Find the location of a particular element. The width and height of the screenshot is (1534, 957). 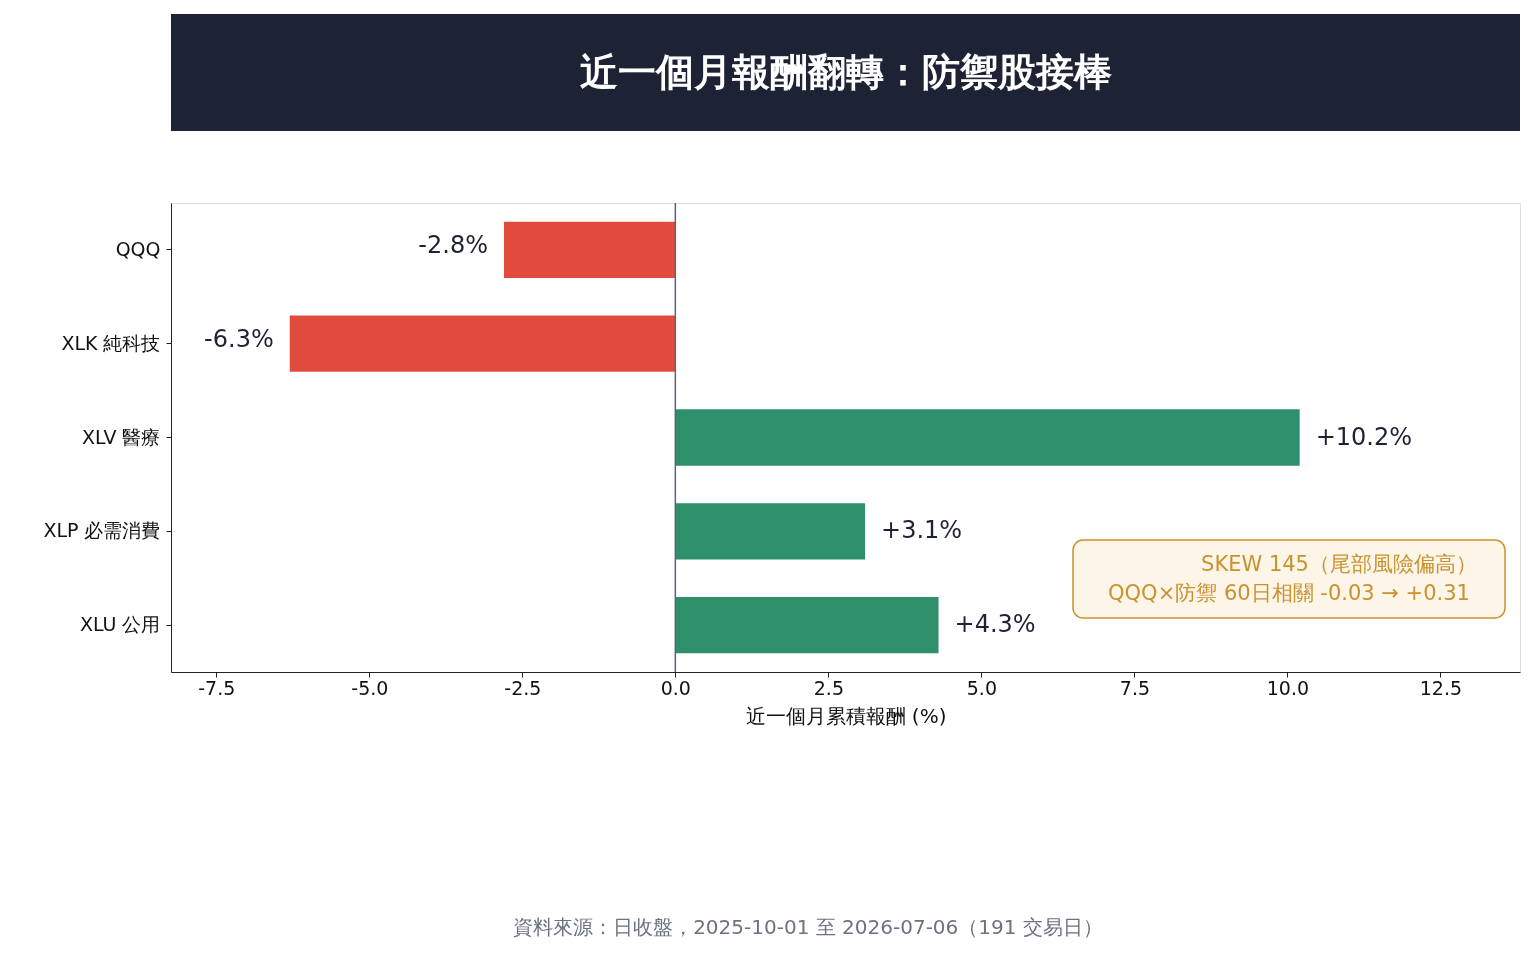

data-label: -2.8% is located at coordinates (453, 244).